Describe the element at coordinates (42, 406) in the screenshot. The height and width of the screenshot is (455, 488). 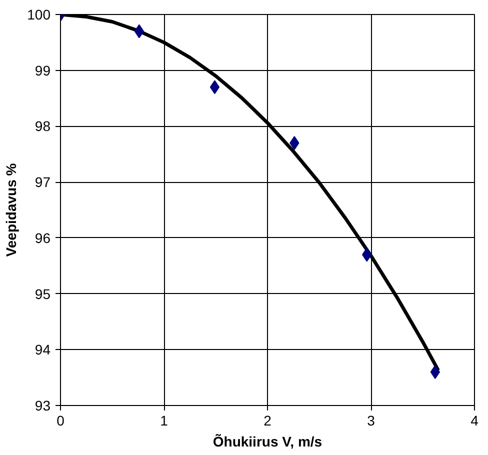
I see `y-tick-label: 93` at that location.